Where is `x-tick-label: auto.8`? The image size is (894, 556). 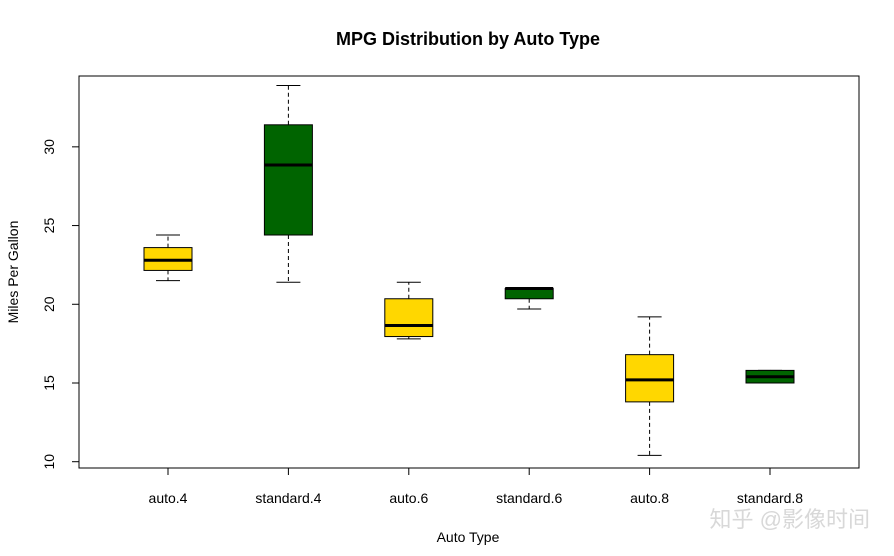
x-tick-label: auto.8 is located at coordinates (649, 498).